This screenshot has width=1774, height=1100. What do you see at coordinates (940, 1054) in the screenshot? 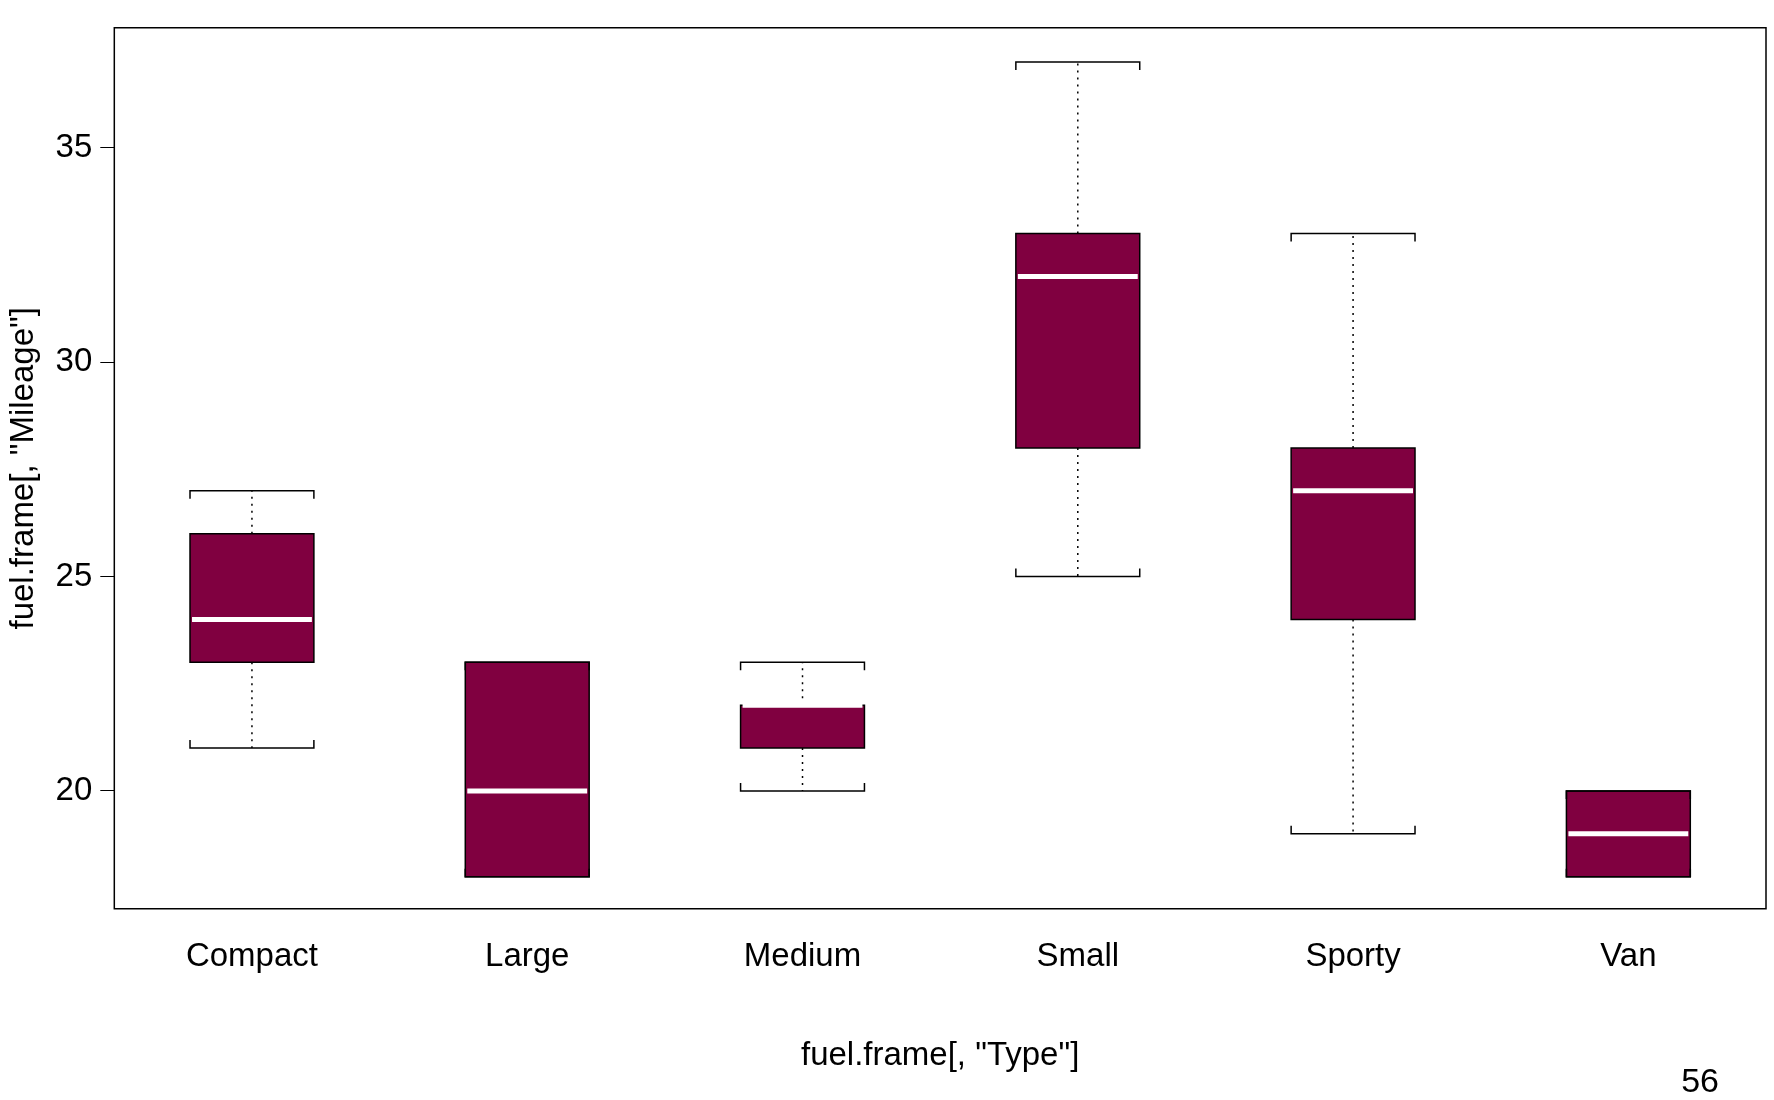
I see `x-axis-title: fuel.frame[, "Type"]` at bounding box center [940, 1054].